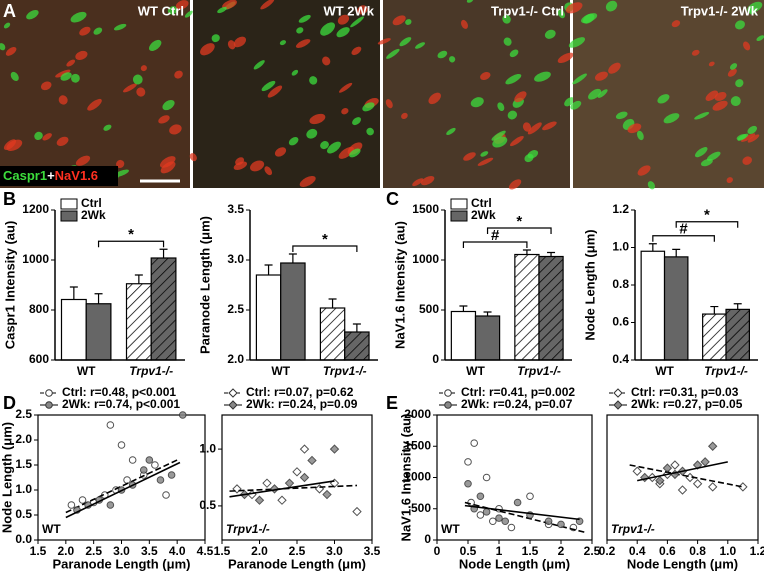 This screenshot has height=571, width=764. What do you see at coordinates (334, 551) in the screenshot?
I see `x-tick-label: 3.0` at bounding box center [334, 551].